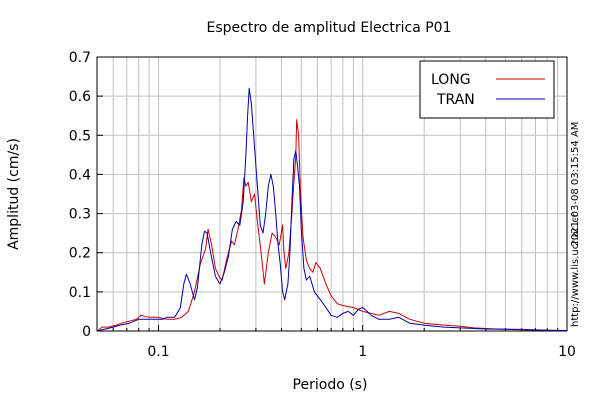  Describe the element at coordinates (575, 269) in the screenshot. I see `source-url-label: http://www.lis.ucr.ac.cr` at that location.